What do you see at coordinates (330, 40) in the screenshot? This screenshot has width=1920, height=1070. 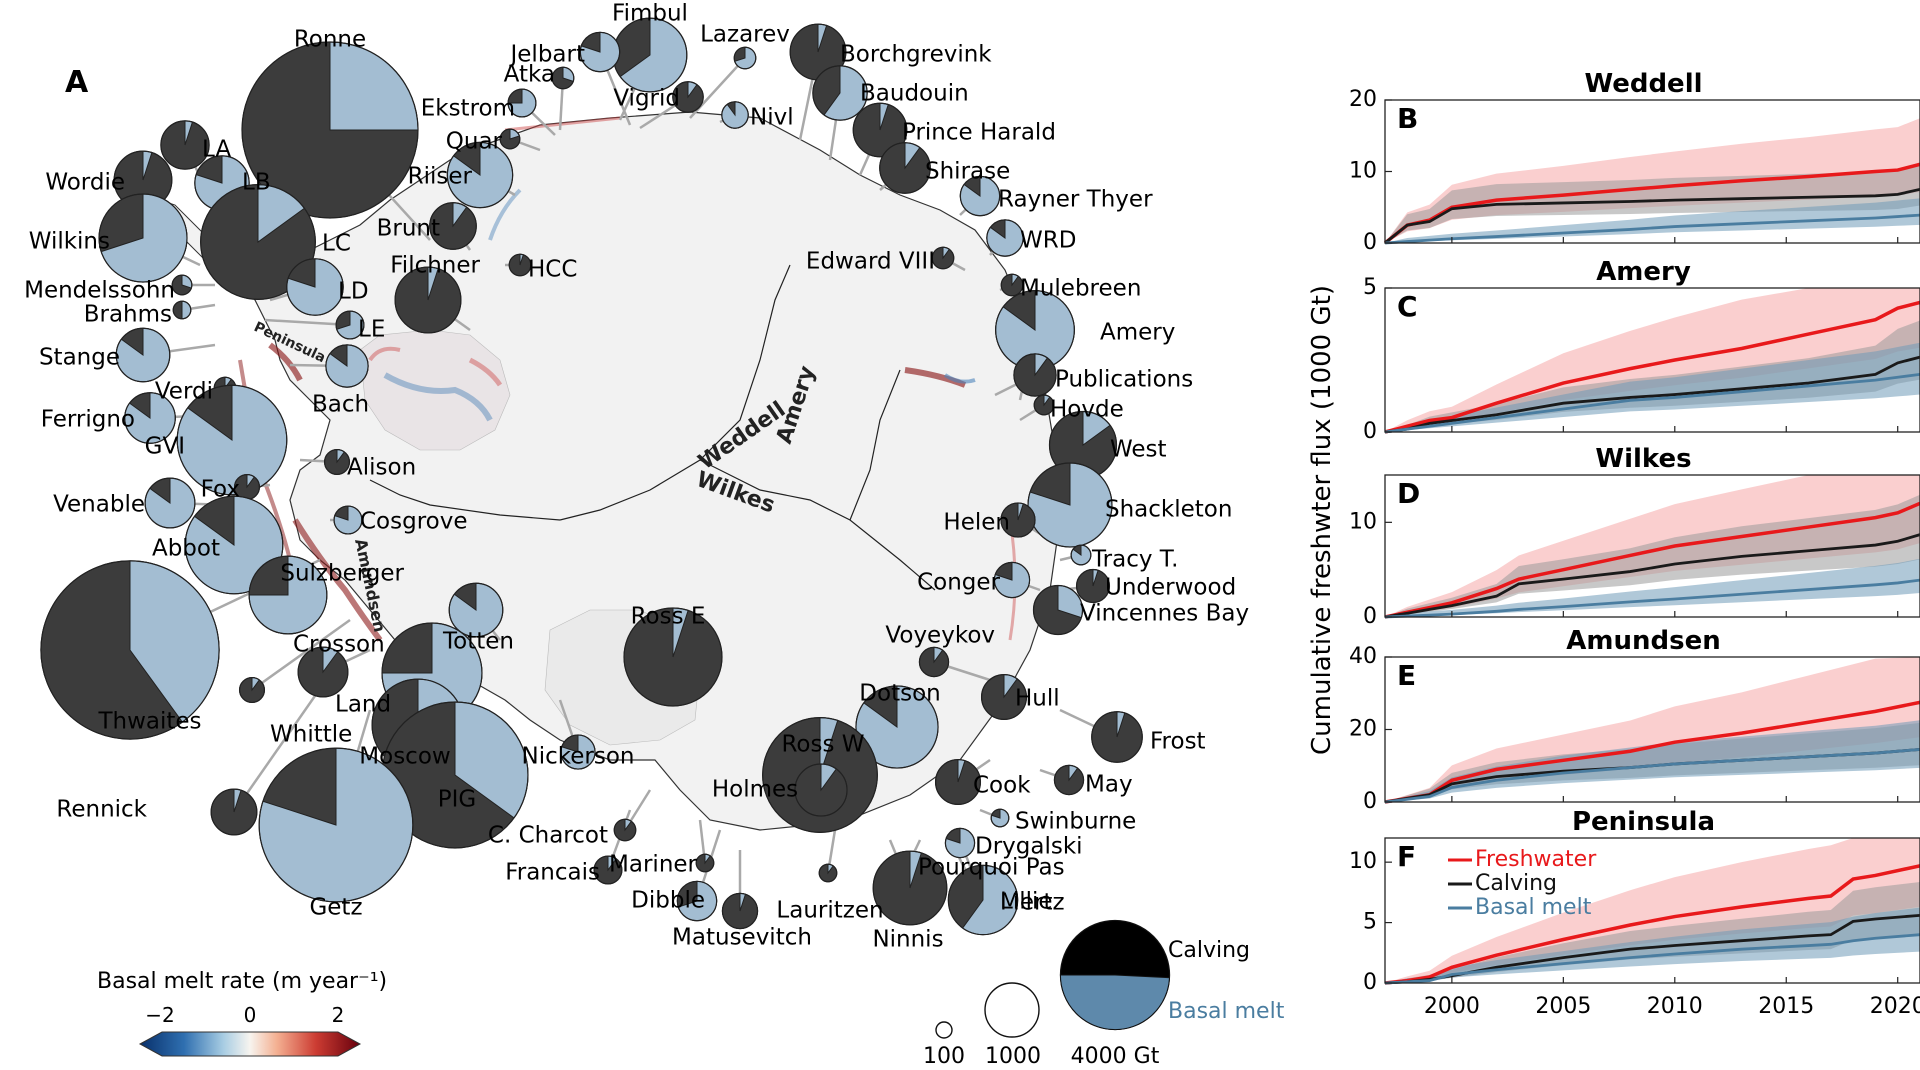 I see `ice-shelf-label: Ronne` at bounding box center [330, 40].